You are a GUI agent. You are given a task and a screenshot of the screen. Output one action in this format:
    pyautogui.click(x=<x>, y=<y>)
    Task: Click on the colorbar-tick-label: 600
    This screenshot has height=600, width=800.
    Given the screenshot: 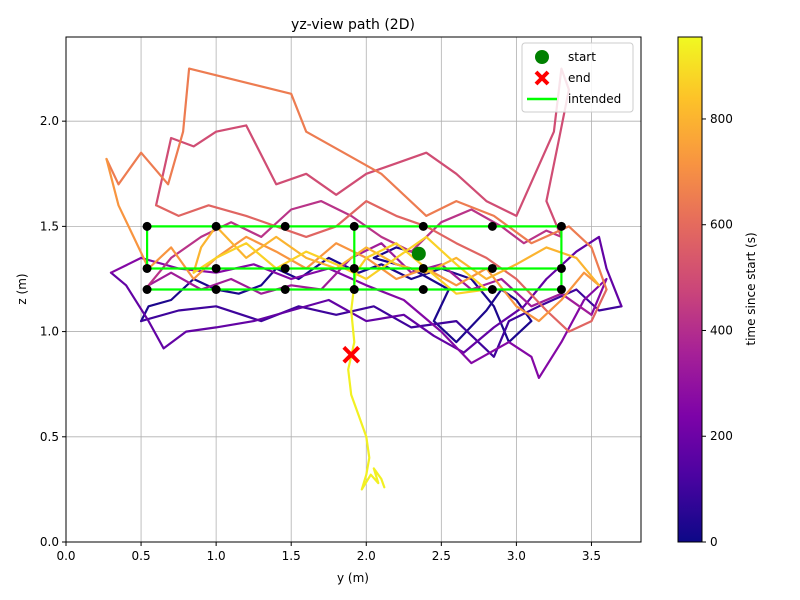 What is the action you would take?
    pyautogui.click(x=721, y=225)
    